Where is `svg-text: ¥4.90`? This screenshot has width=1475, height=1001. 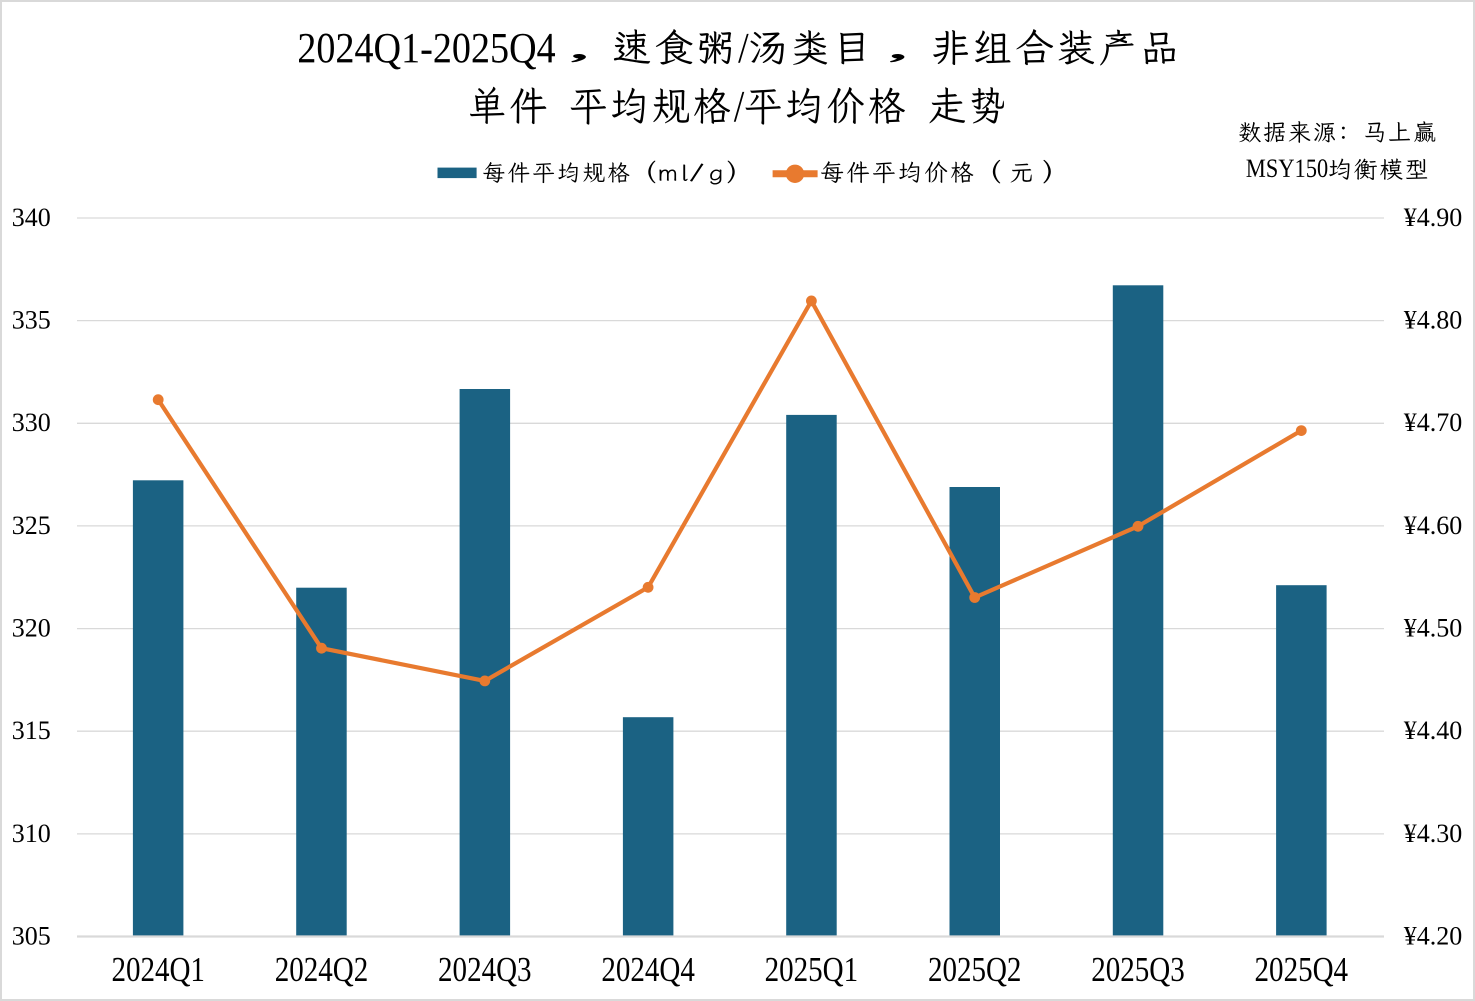
svg-text: ¥4.90 is located at coordinates (1433, 217).